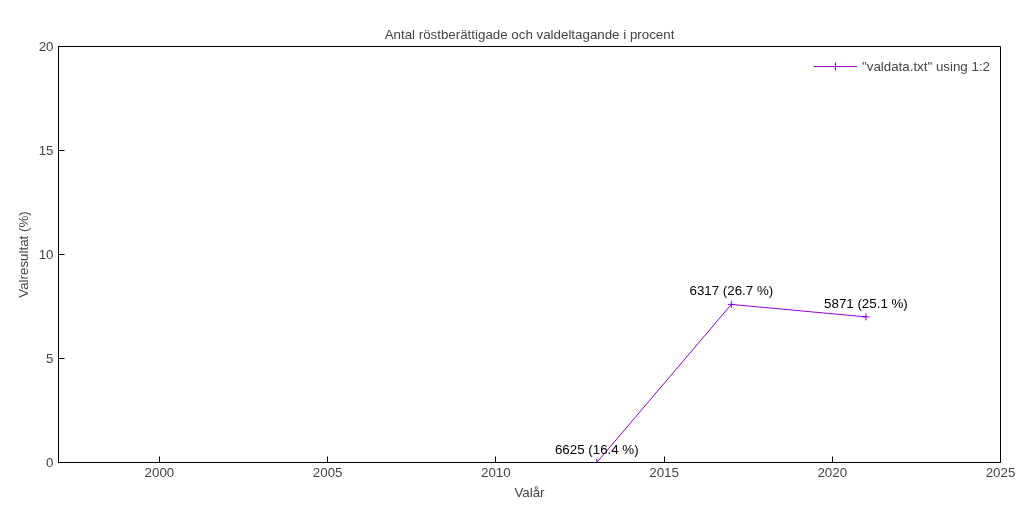  What do you see at coordinates (731, 291) in the screenshot?
I see `annotation: 6317 (26.7 %)` at bounding box center [731, 291].